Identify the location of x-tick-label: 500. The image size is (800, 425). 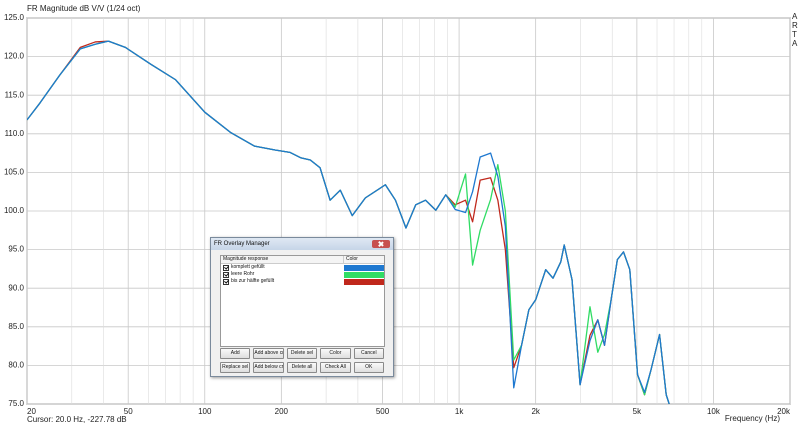
(383, 411).